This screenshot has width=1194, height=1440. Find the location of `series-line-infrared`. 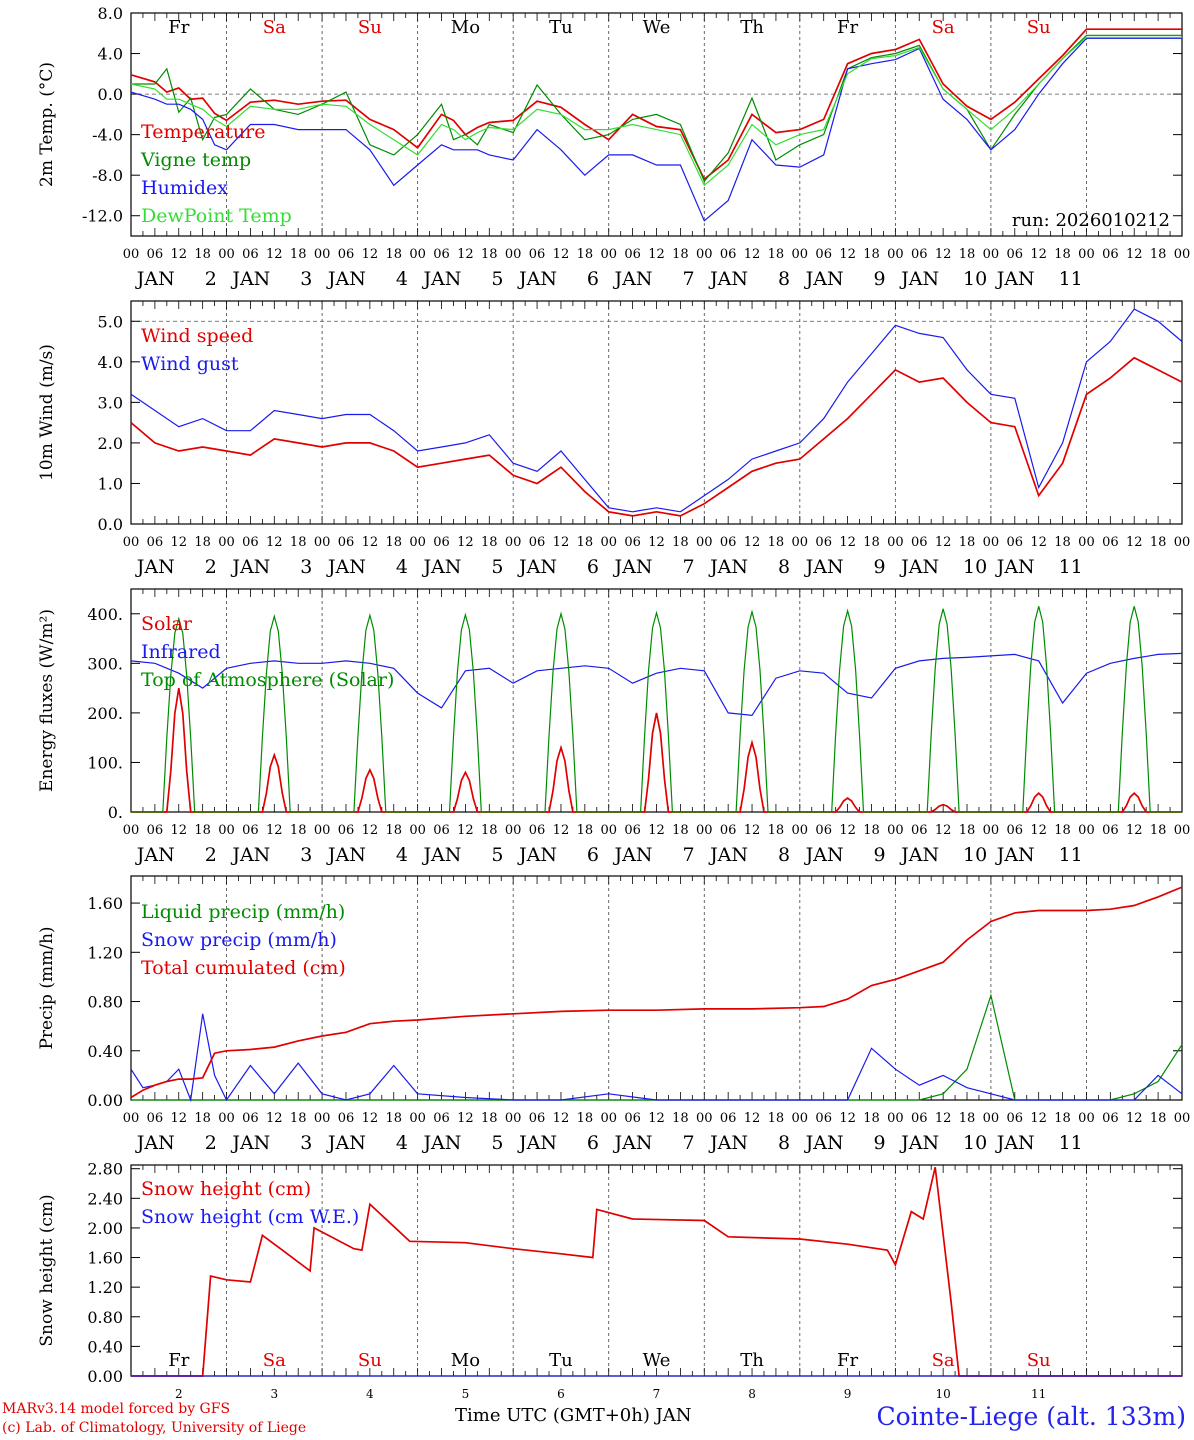

series-line-infrared is located at coordinates (656, 684).